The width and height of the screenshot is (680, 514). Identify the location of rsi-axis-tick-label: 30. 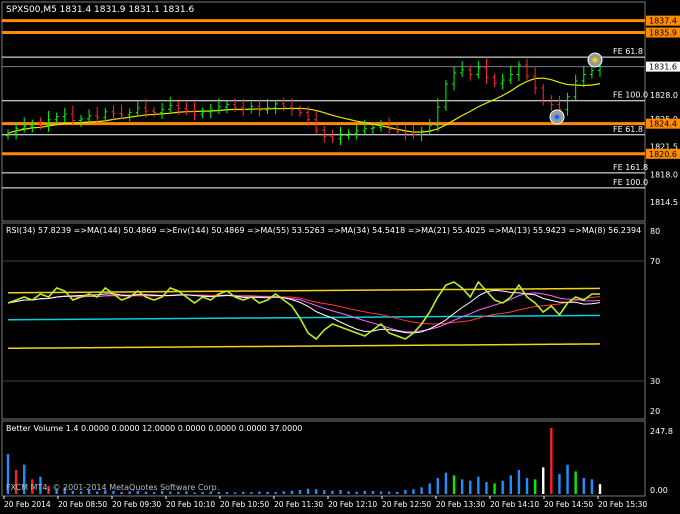
(655, 381).